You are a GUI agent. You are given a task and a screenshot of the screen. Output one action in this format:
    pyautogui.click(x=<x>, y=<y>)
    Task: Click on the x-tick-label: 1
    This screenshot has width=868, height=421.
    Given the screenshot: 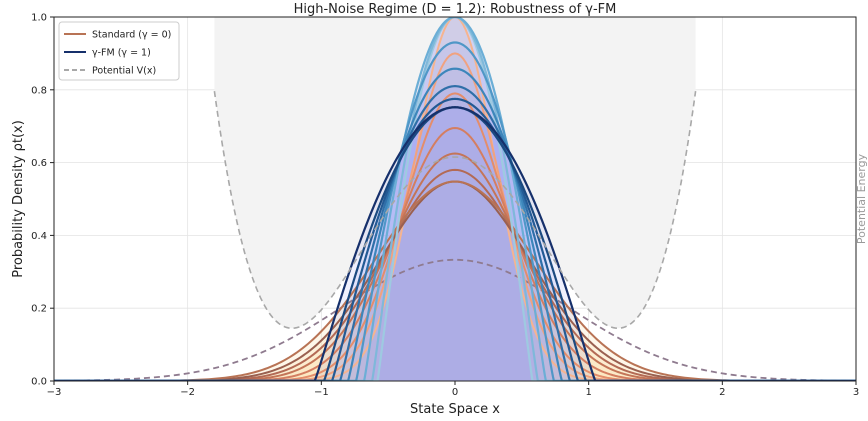 What is the action you would take?
    pyautogui.click(x=588, y=392)
    